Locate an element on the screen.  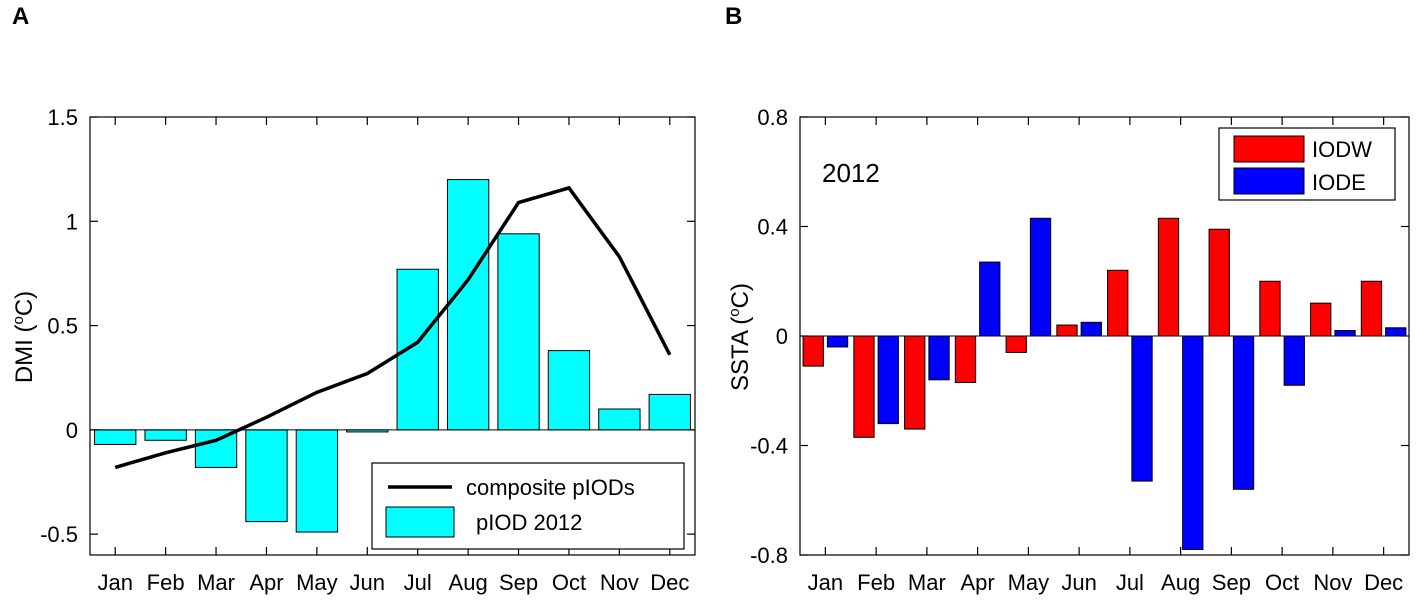
panel-a-ytick-label: 0 is located at coordinates (72, 430).